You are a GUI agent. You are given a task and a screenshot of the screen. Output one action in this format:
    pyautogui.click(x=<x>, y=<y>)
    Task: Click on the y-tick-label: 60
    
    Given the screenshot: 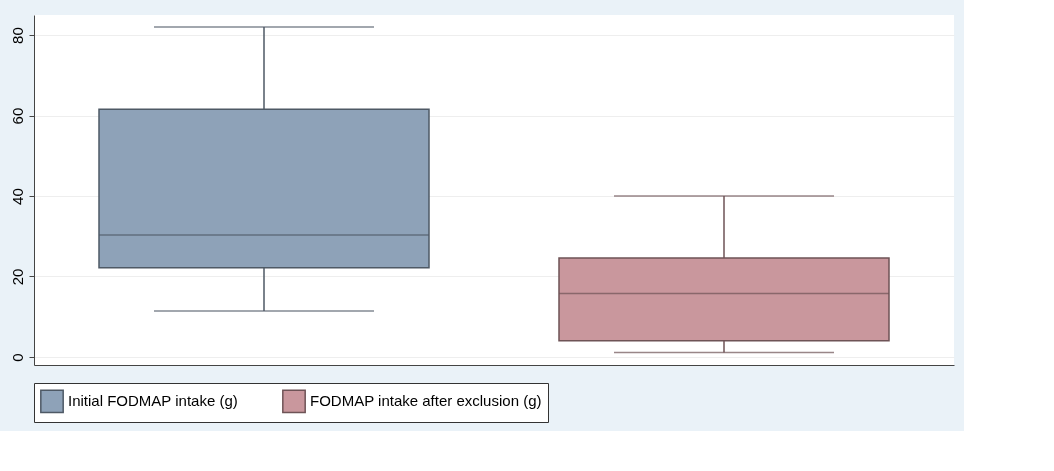 What is the action you would take?
    pyautogui.click(x=17, y=116)
    